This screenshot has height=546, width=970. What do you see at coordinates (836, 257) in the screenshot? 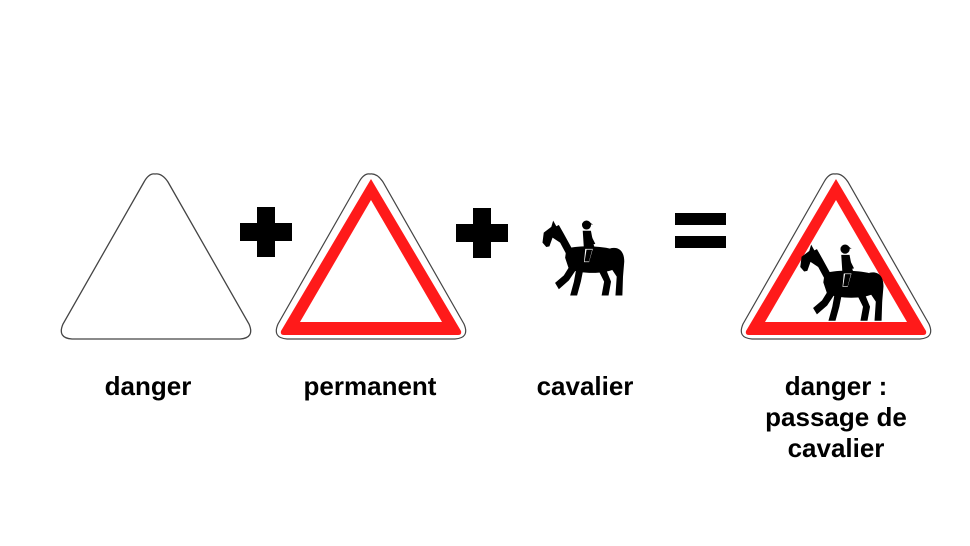
I see `horse-rider-warning-sign-icon` at bounding box center [836, 257].